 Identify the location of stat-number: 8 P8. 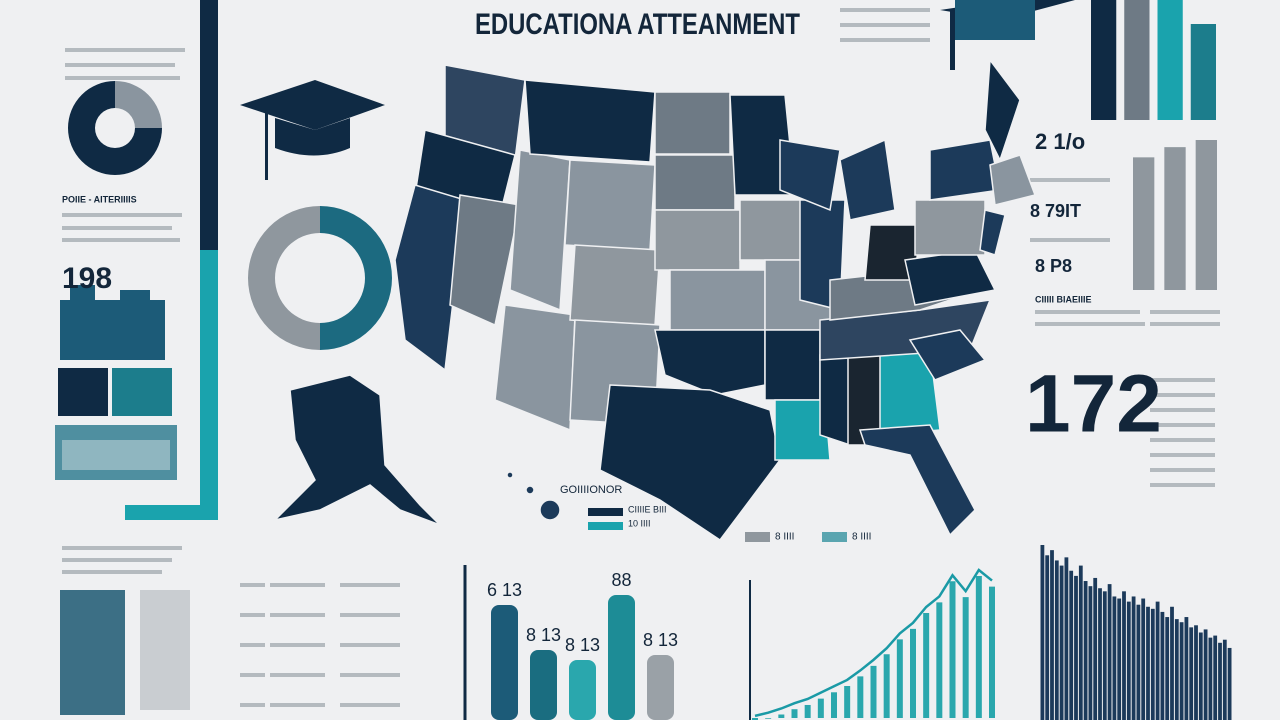
(1053, 266).